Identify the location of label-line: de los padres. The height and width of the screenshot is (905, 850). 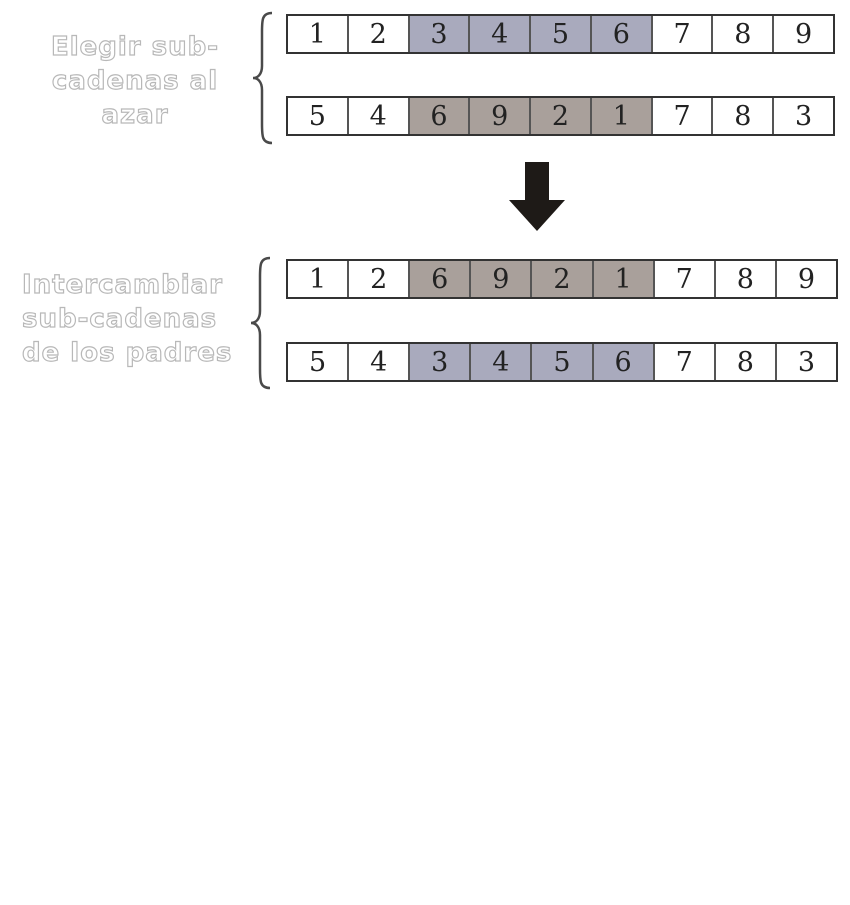
(127, 352).